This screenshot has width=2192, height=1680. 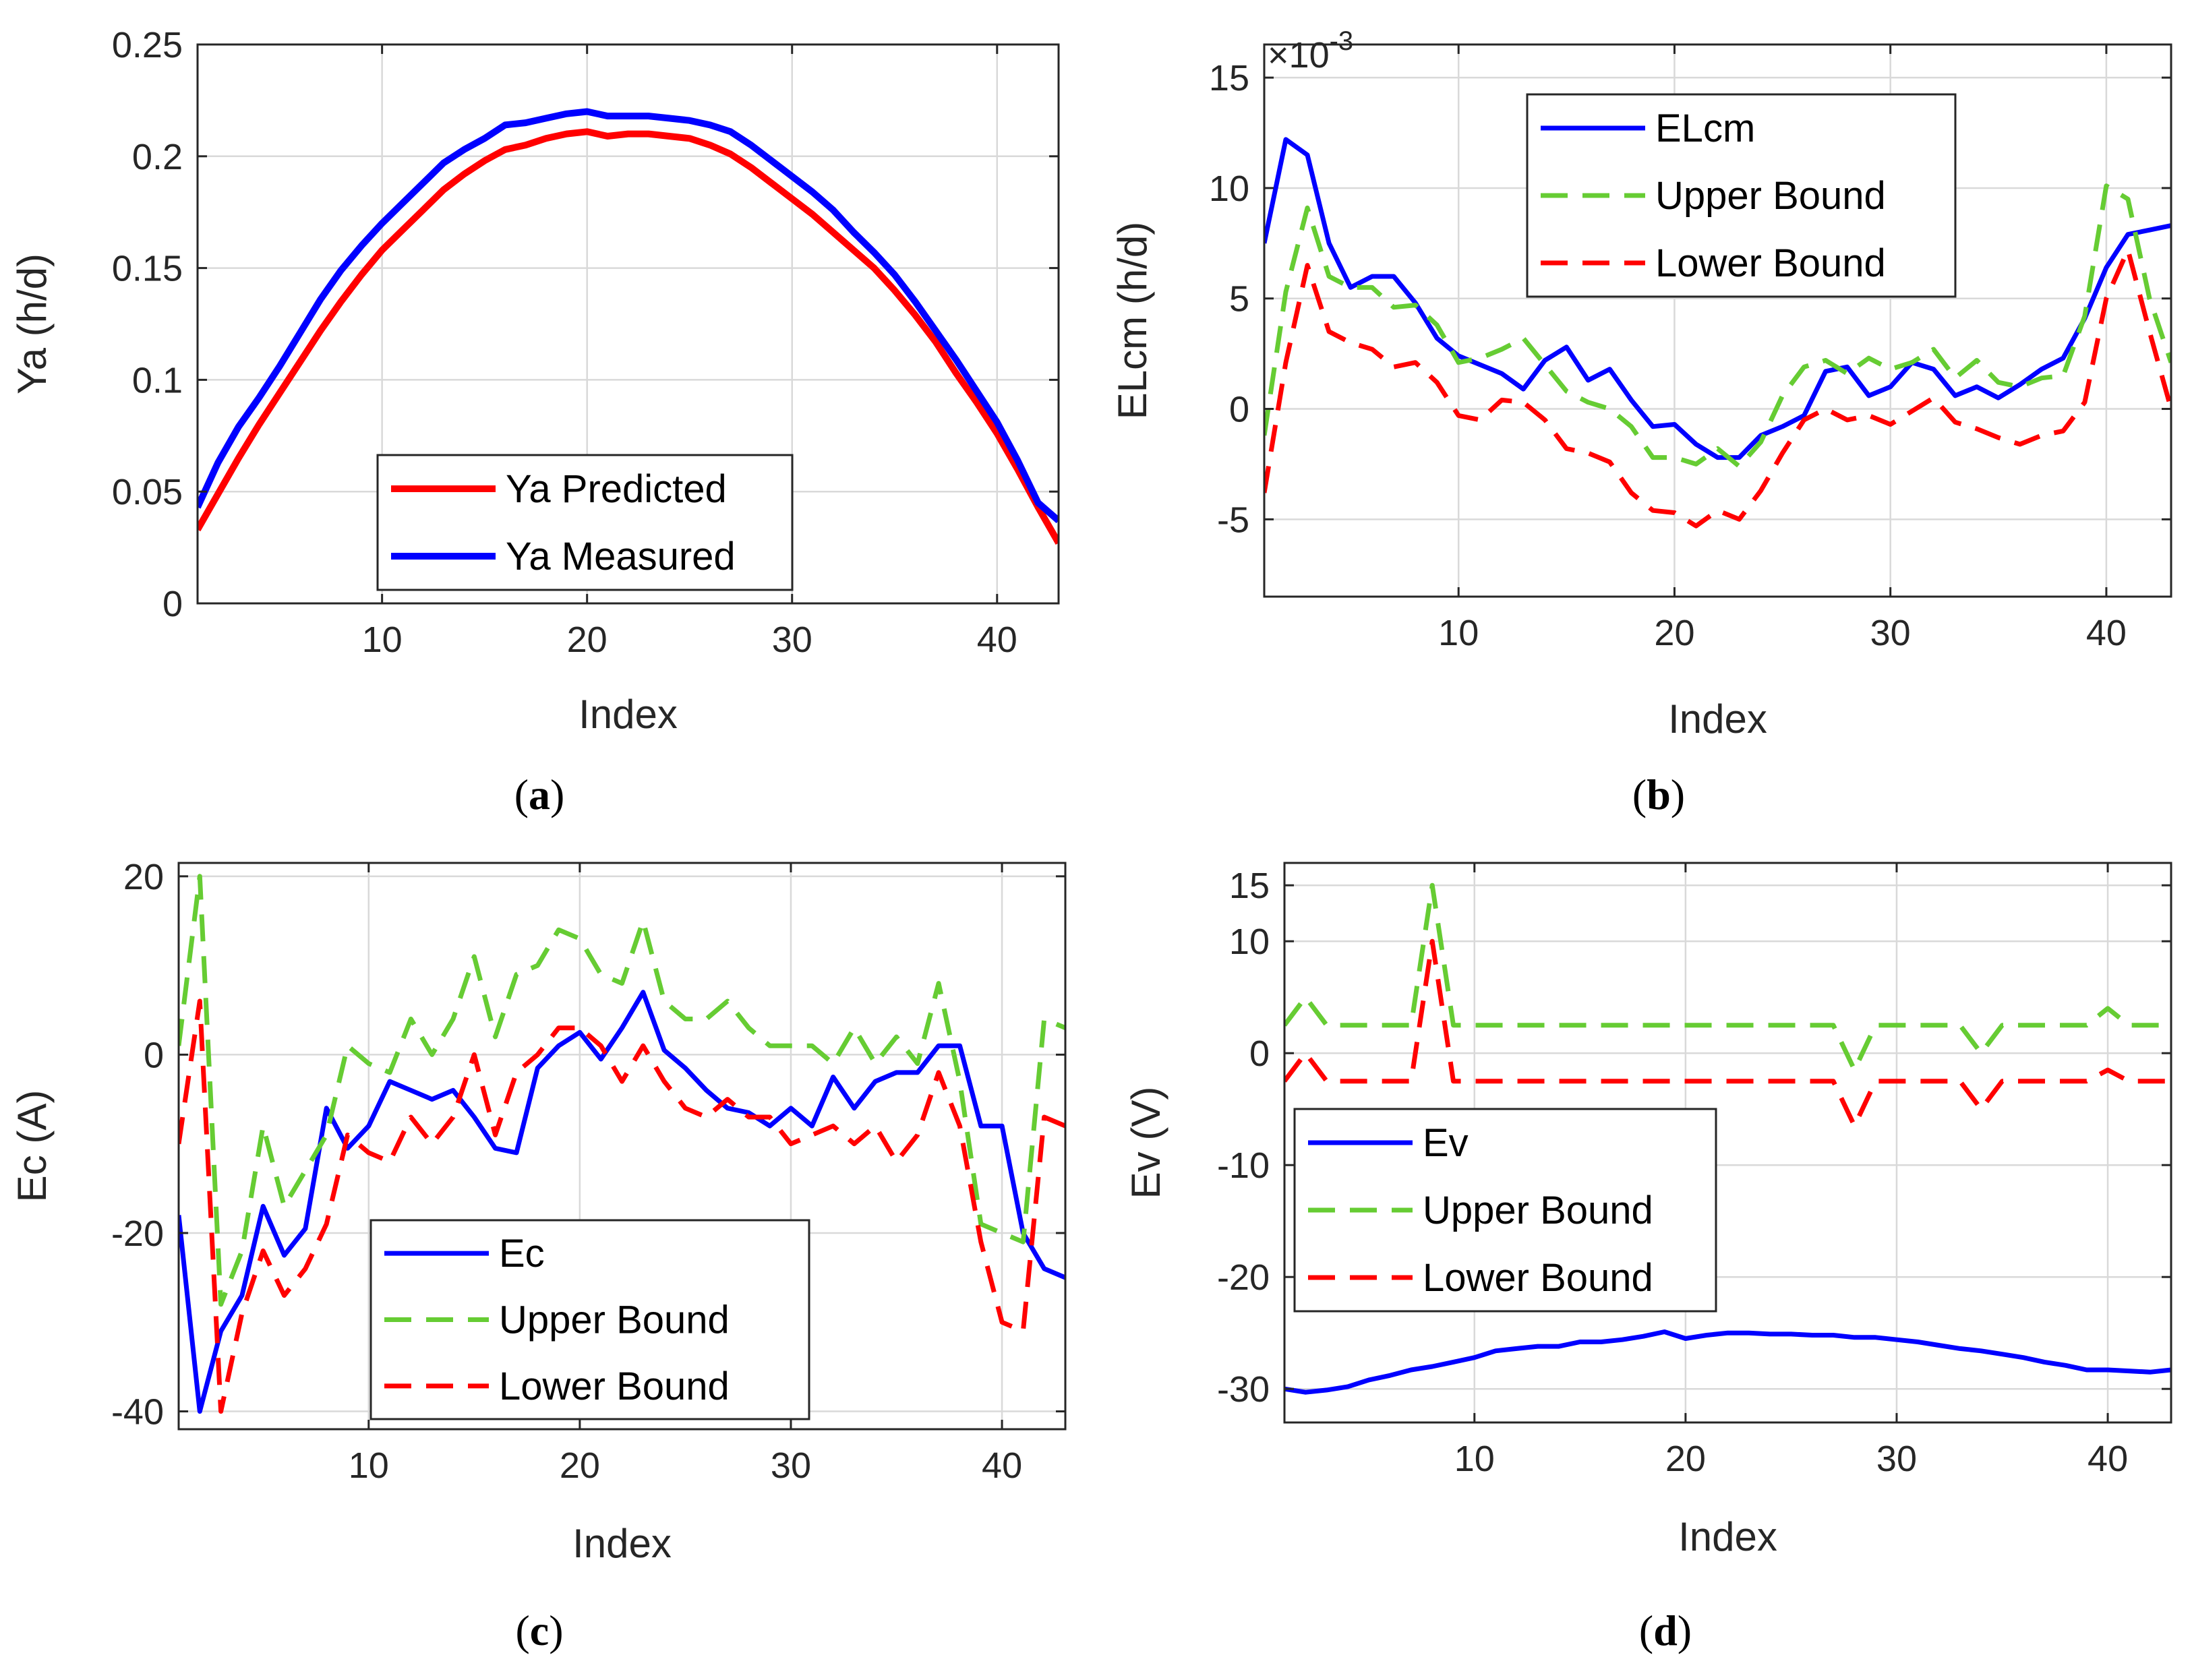 What do you see at coordinates (147, 492) in the screenshot?
I see `y-tick-label: 0.05` at bounding box center [147, 492].